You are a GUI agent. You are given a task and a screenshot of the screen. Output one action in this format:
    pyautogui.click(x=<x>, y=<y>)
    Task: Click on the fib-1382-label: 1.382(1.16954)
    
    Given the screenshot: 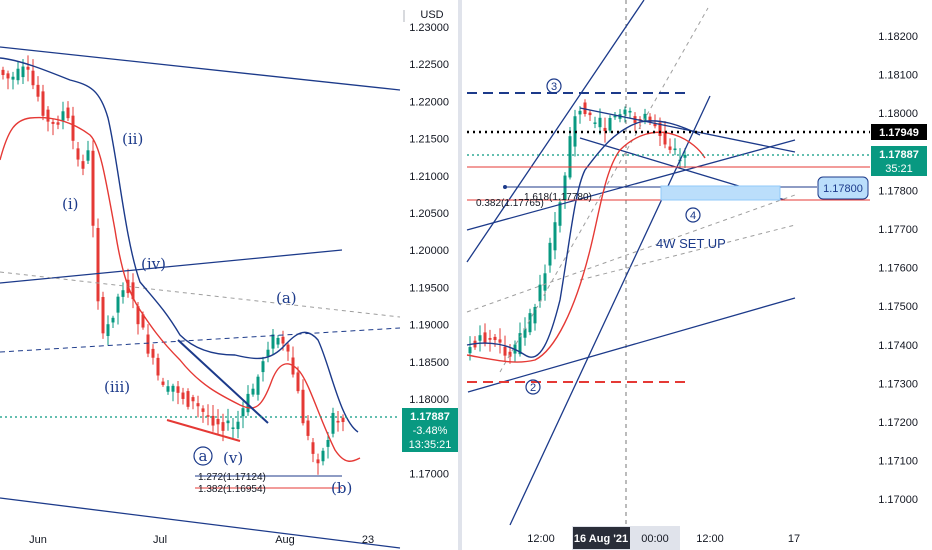 What is the action you would take?
    pyautogui.click(x=232, y=489)
    